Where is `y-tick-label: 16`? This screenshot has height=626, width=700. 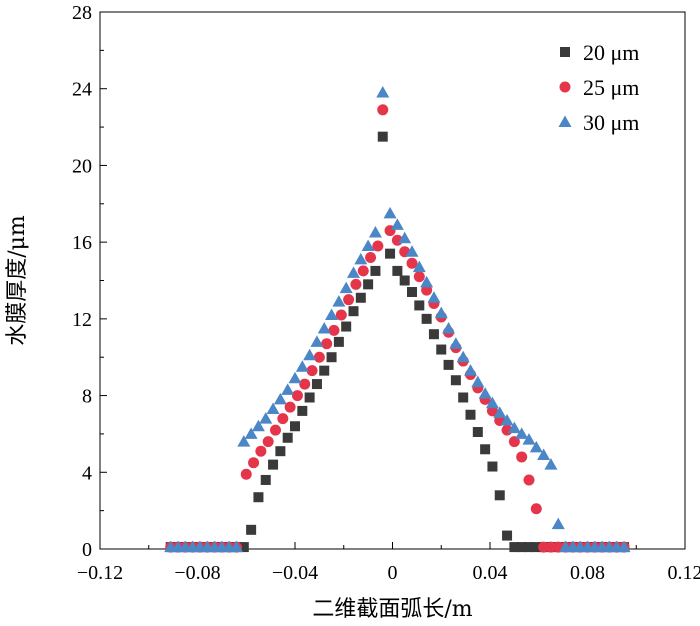 y-tick-label: 16 is located at coordinates (82, 243).